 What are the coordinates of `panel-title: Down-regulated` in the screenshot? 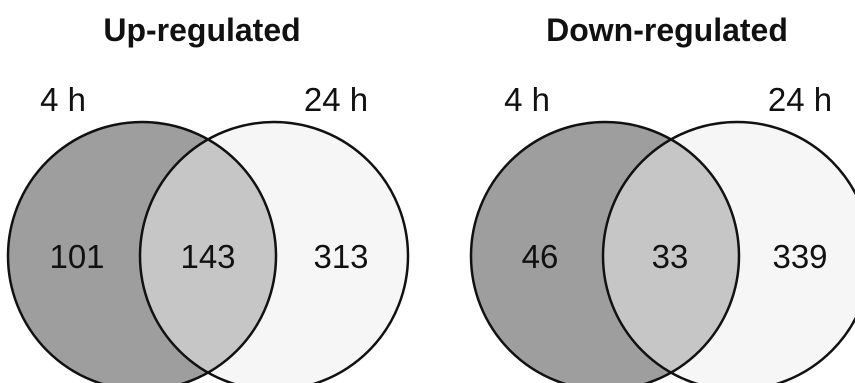 It's located at (667, 30).